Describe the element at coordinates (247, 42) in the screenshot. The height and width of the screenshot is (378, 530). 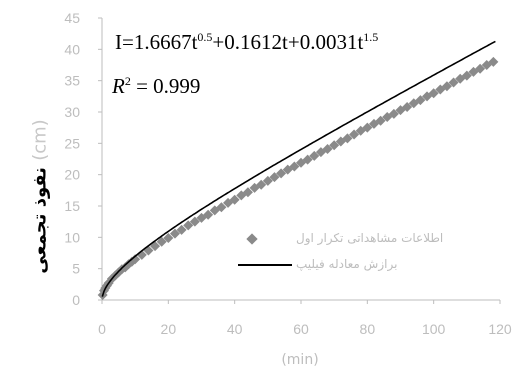
I see `fit-equation: I=1.6667t0.5+0.1612t+0.0031t1.5` at that location.